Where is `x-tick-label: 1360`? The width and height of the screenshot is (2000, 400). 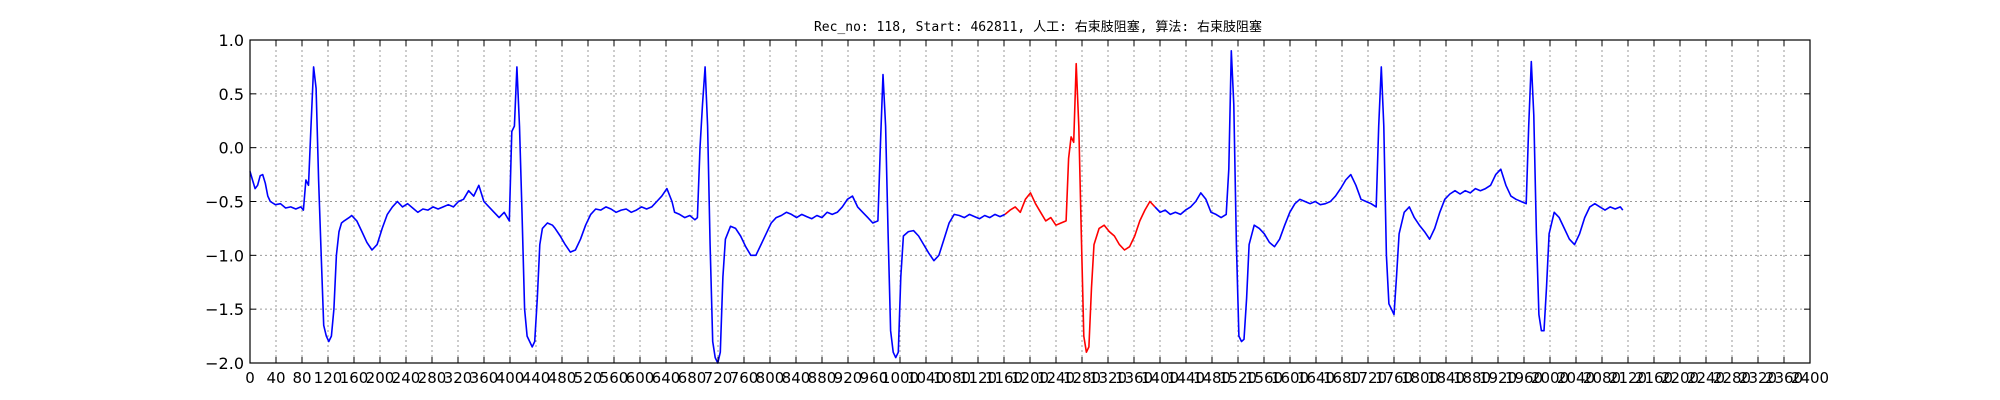 x-tick-label: 1360 is located at coordinates (1134, 378).